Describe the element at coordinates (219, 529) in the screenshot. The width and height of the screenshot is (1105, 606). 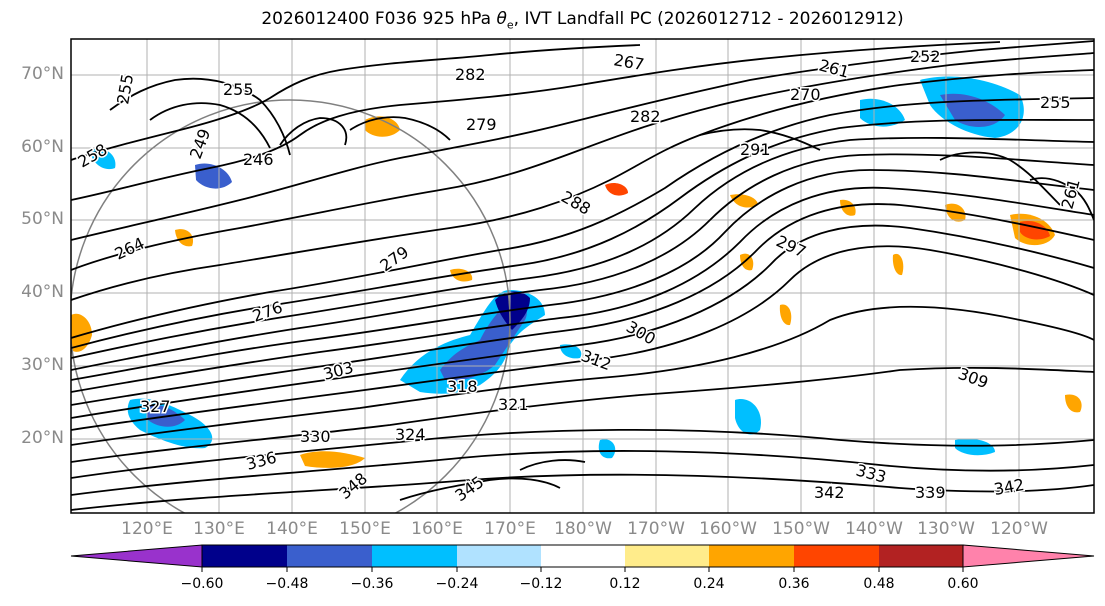
I see `lon-label: 130°E` at that location.